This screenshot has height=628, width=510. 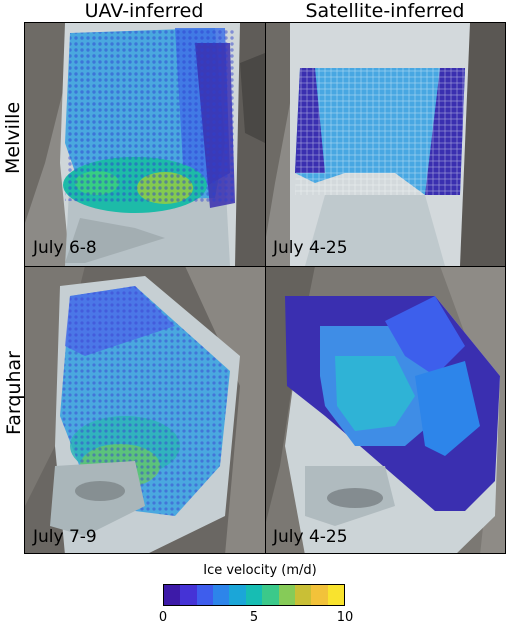 I want to click on date-label-melville-satellite: July 4-25, so click(x=310, y=248).